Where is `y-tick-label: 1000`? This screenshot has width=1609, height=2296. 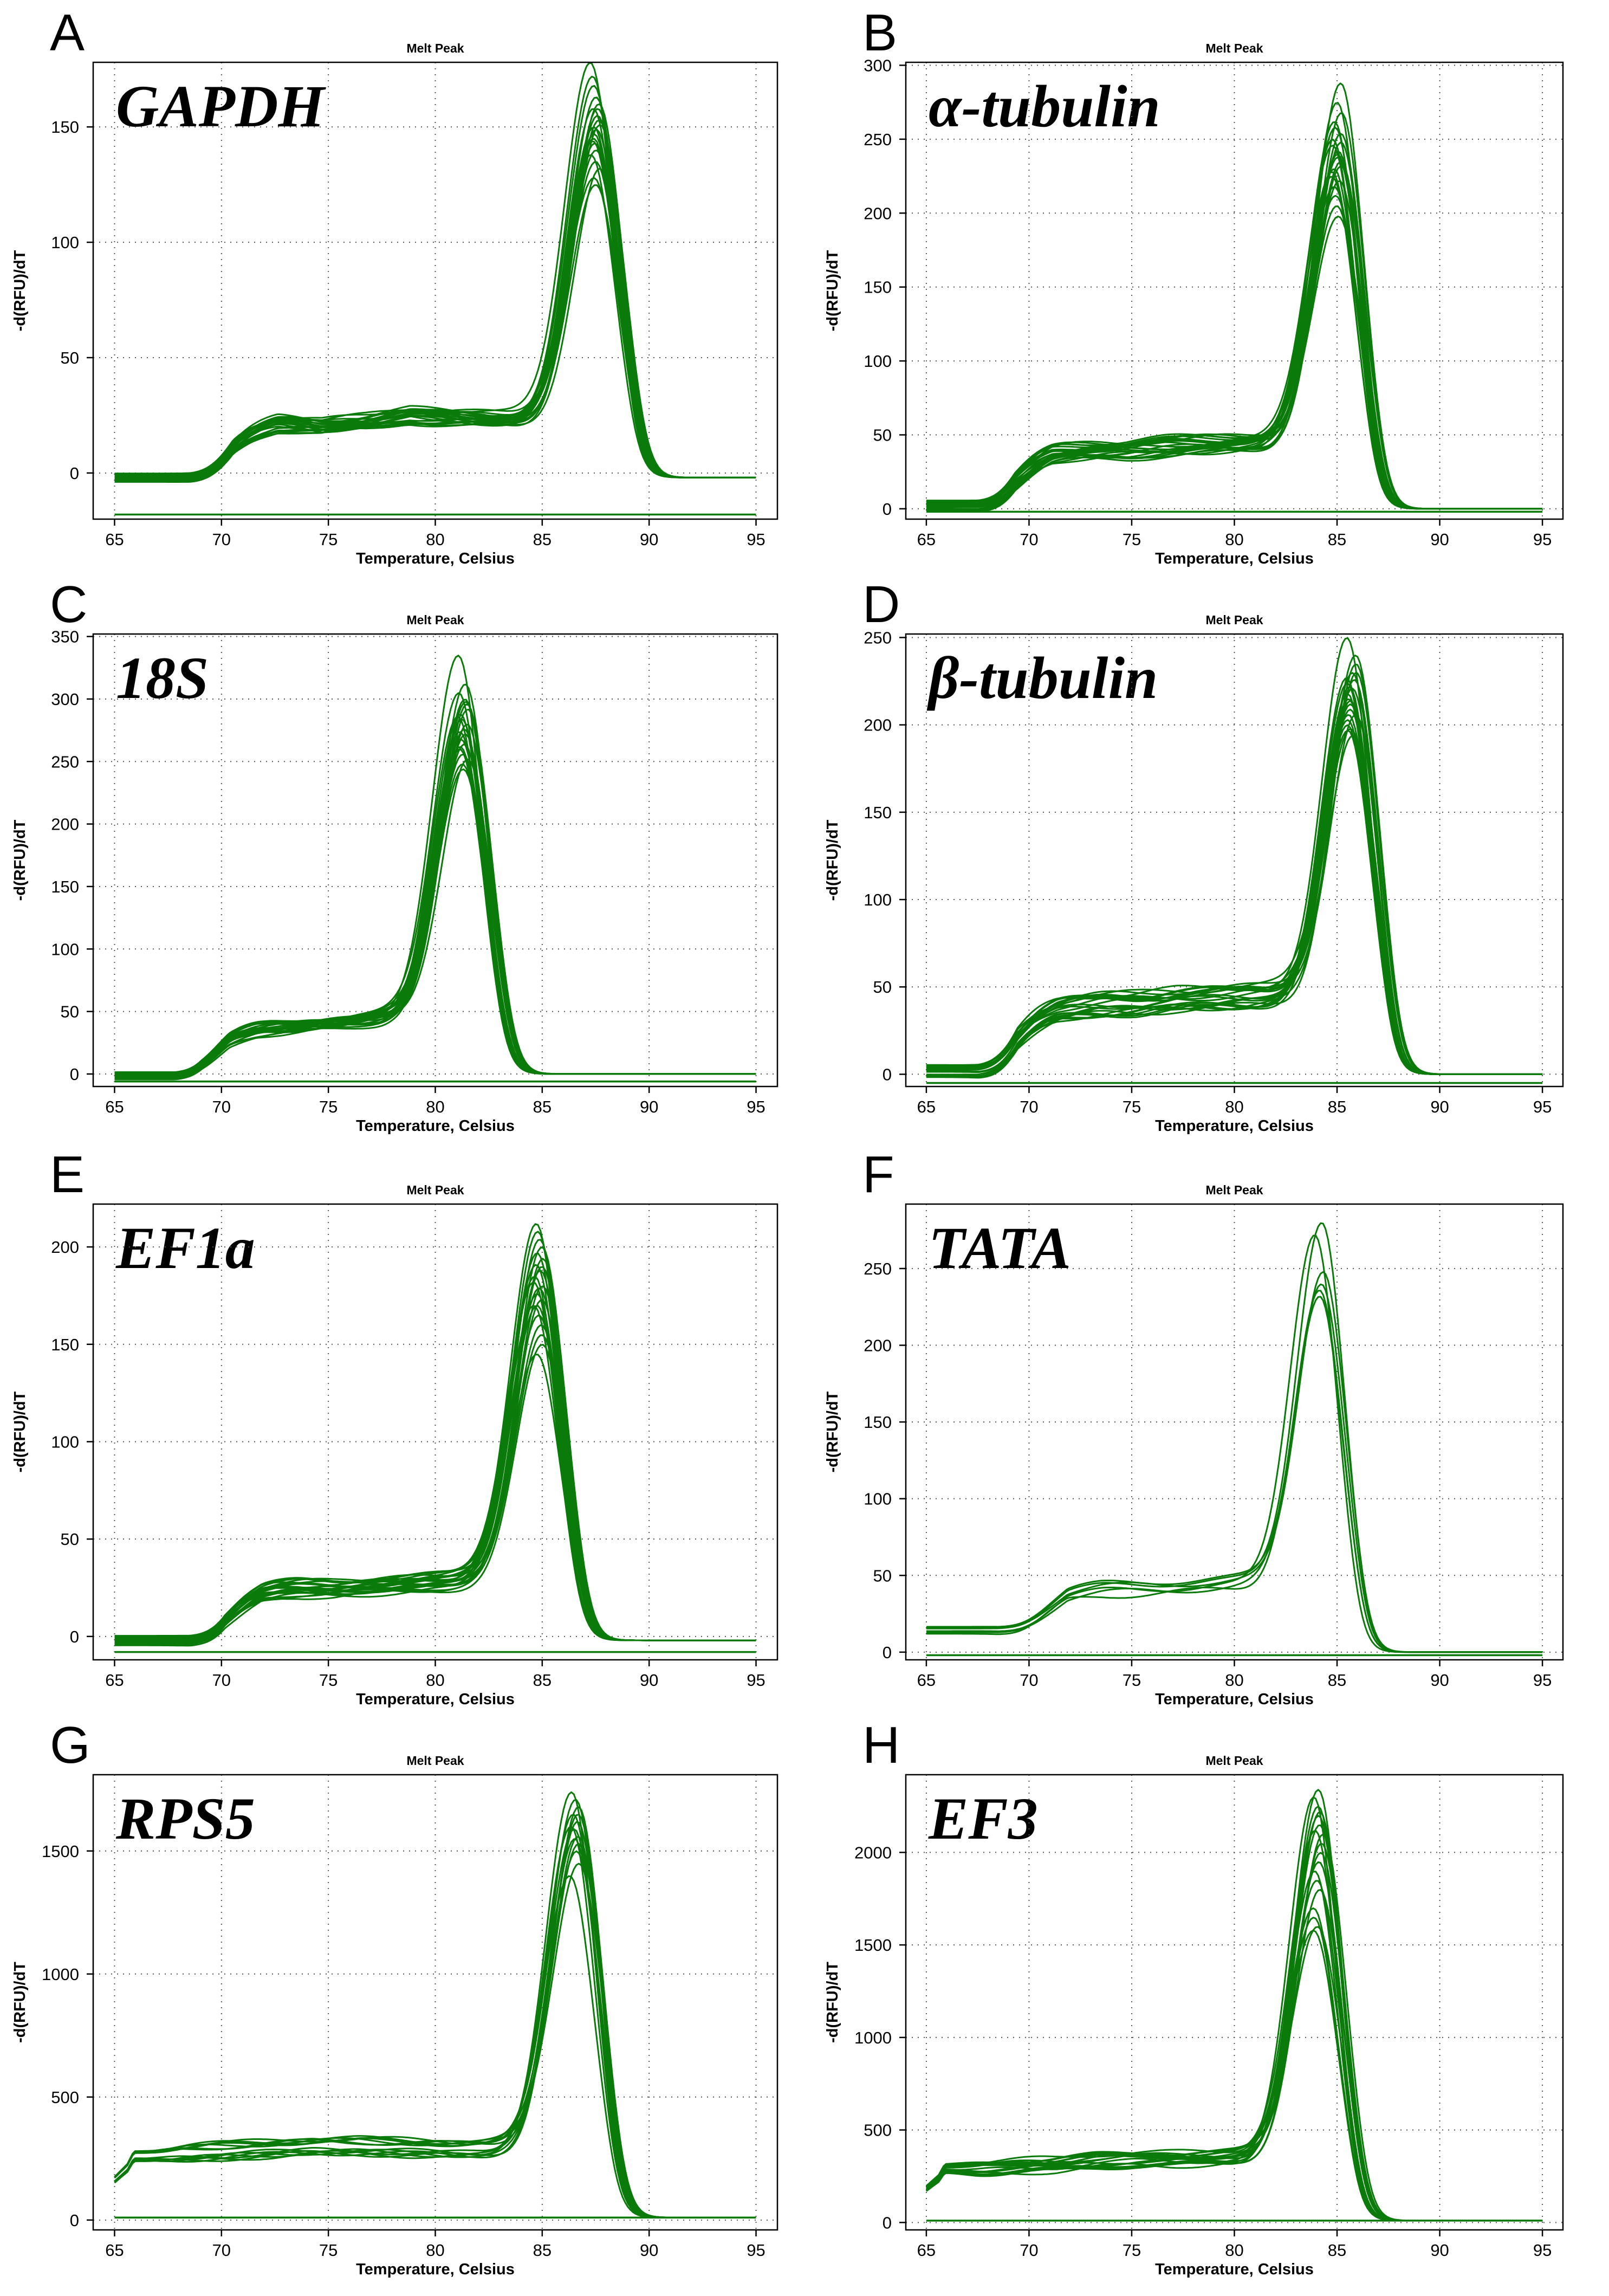 y-tick-label: 1000 is located at coordinates (873, 2037).